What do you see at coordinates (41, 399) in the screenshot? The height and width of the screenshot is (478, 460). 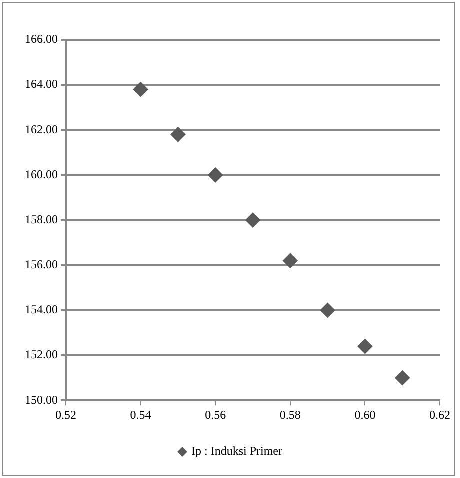 I see `y-tick-label: 150.00` at bounding box center [41, 399].